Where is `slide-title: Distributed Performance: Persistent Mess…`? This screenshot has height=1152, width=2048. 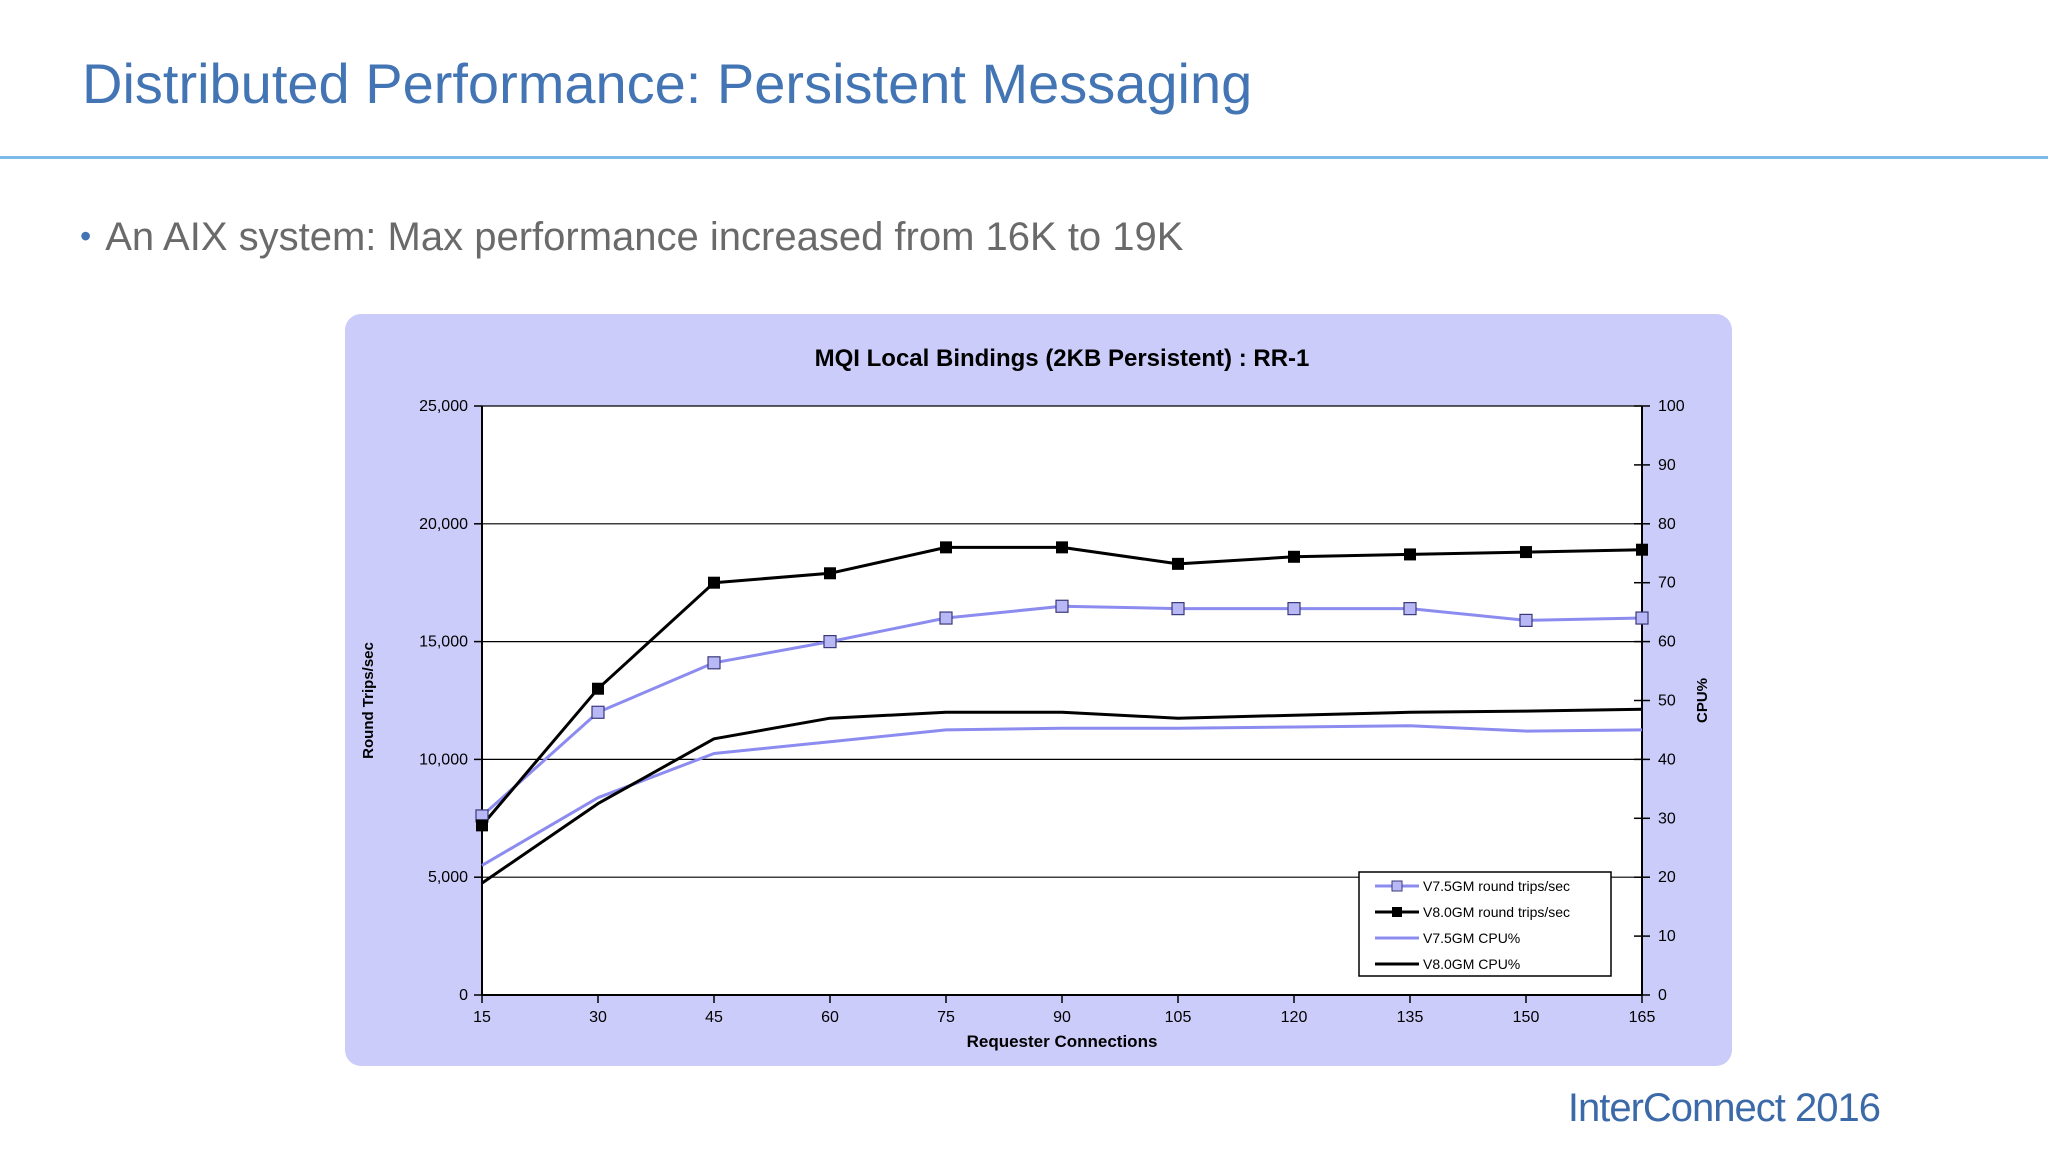 slide-title: Distributed Performance: Persistent Mess… is located at coordinates (667, 83).